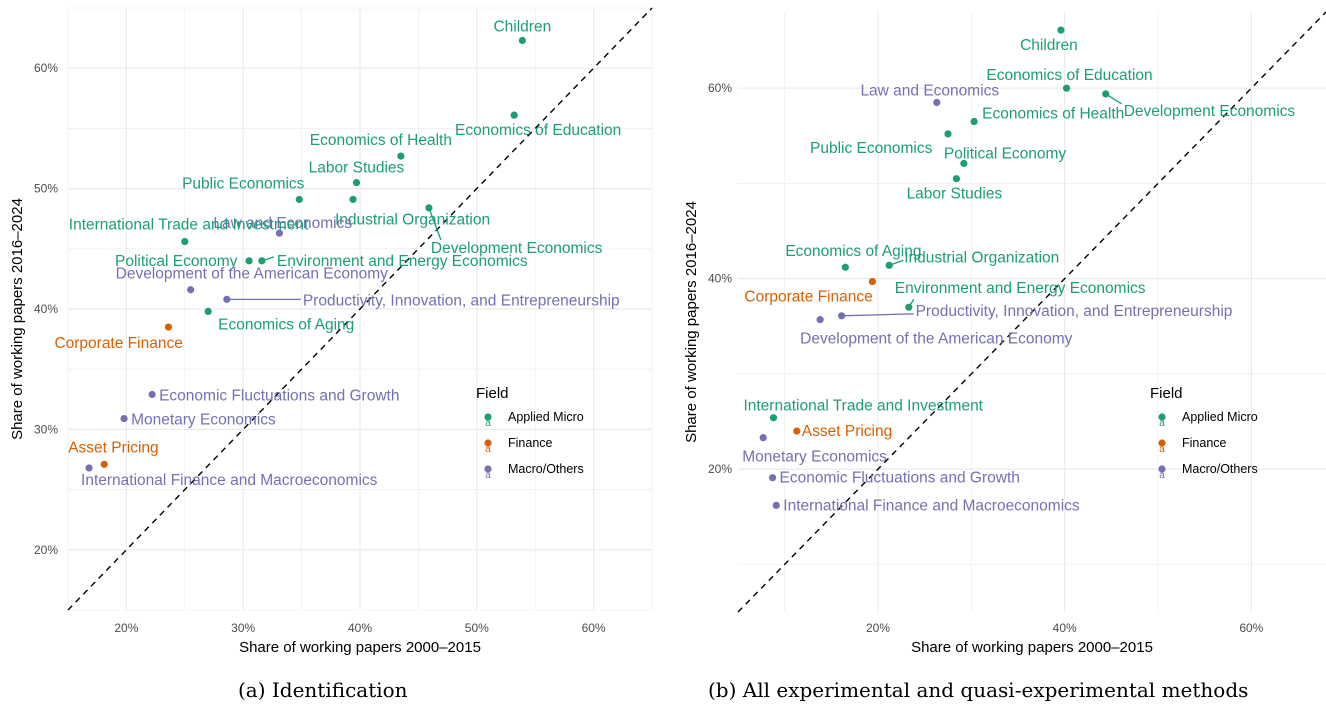 Image resolution: width=1326 pixels, height=708 pixels. I want to click on x-tick-label: 50%, so click(477, 628).